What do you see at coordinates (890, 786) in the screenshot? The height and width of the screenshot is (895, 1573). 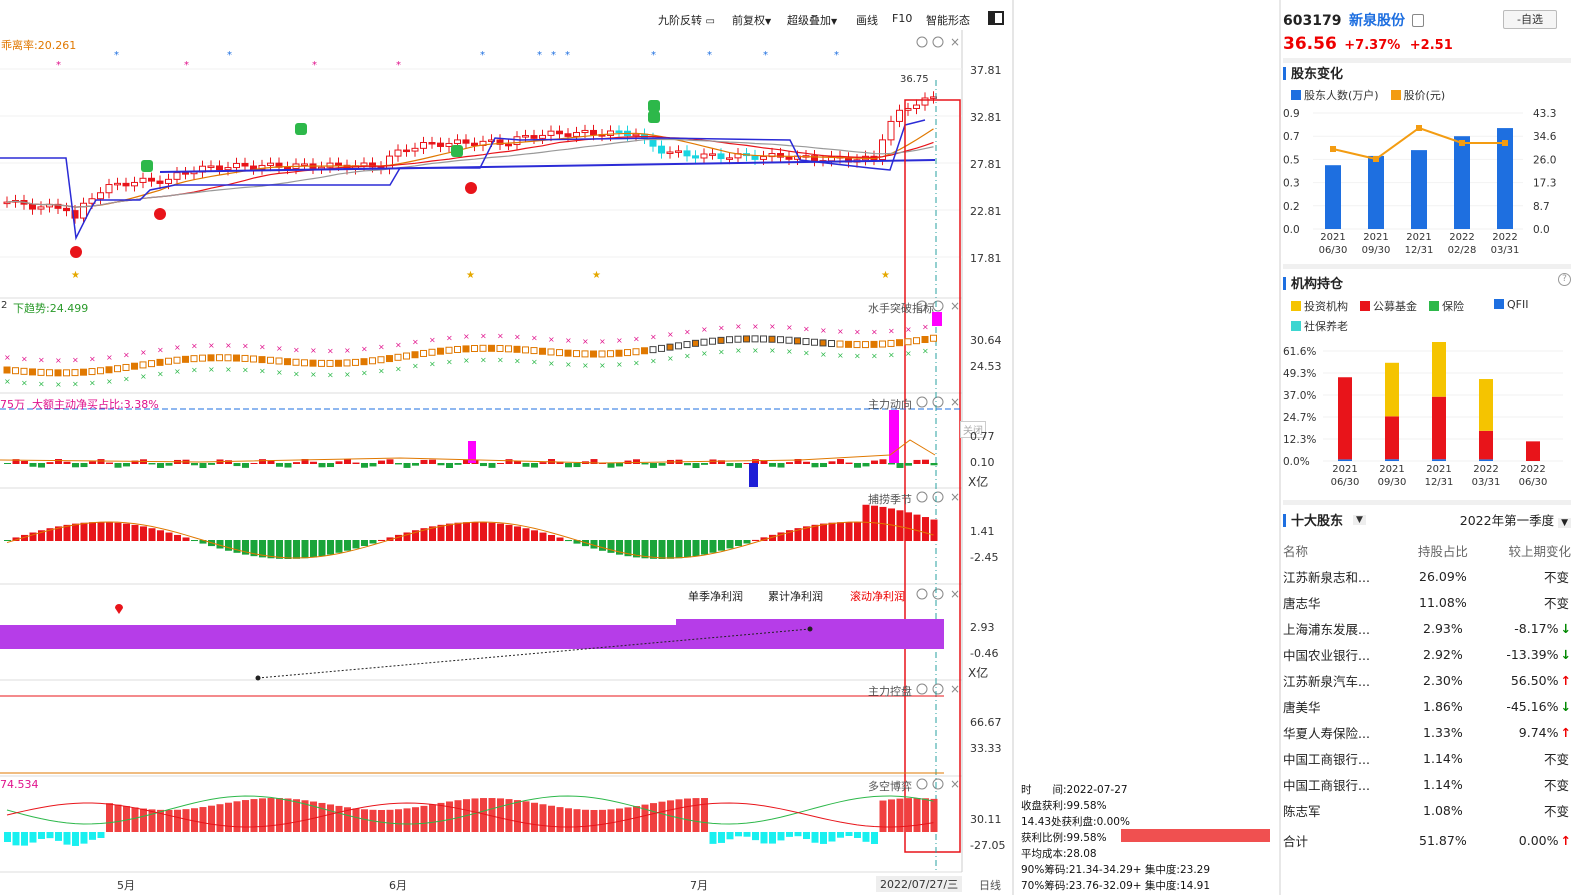 I see `long-short-name: 多空博弈` at bounding box center [890, 786].